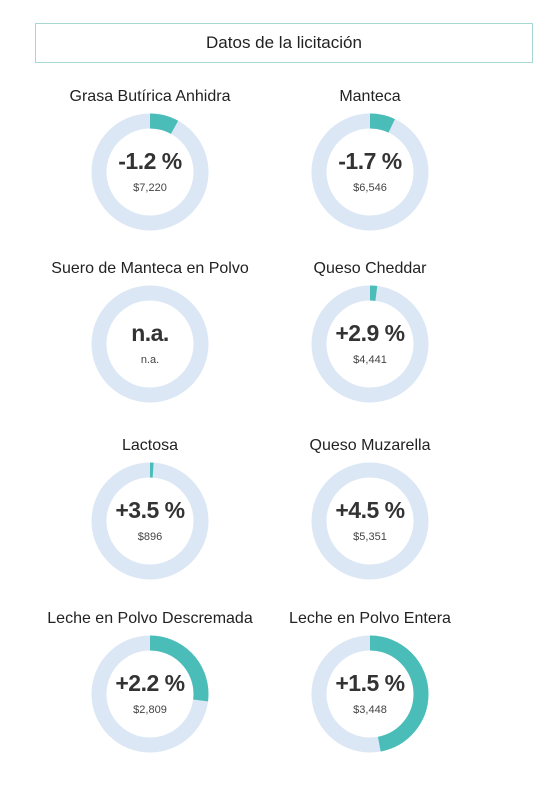 The width and height of the screenshot is (547, 800). Describe the element at coordinates (150, 333) in the screenshot. I see `change-percent: n.a.` at that location.